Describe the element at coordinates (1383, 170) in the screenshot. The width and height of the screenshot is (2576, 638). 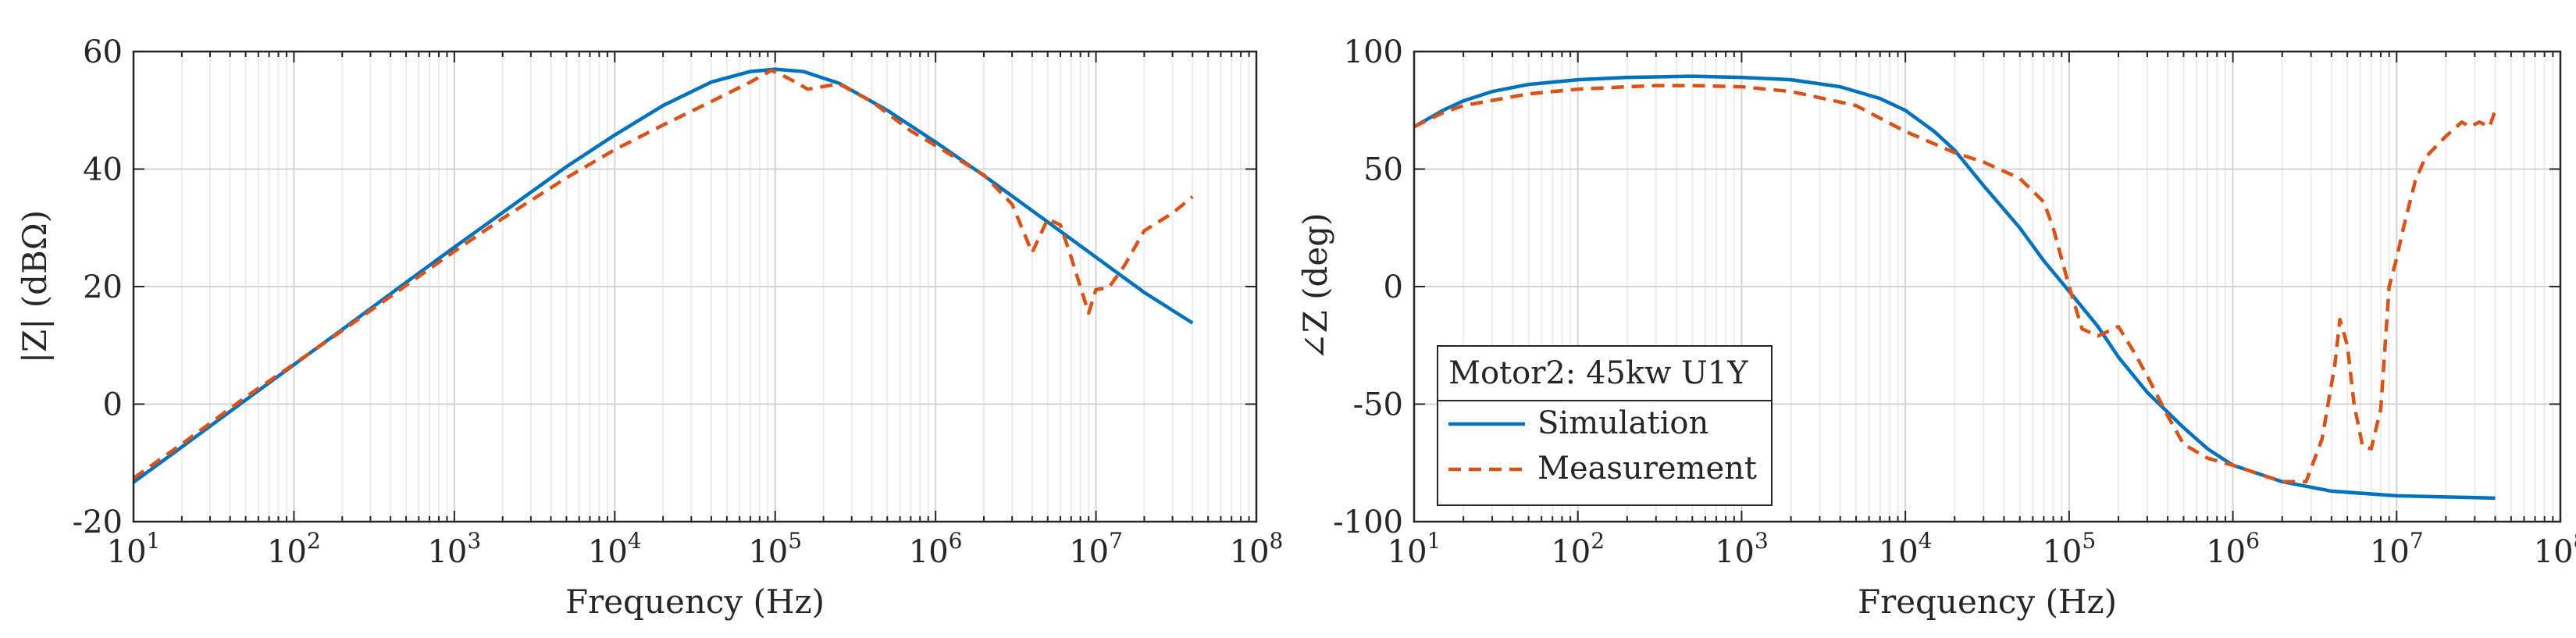
I see `y-tick-label: 50` at that location.